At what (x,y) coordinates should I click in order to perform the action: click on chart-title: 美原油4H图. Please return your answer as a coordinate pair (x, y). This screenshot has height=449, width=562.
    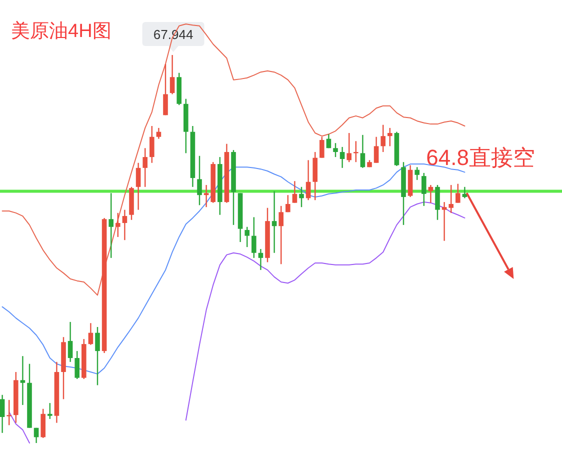
    Looking at the image, I should click on (61, 31).